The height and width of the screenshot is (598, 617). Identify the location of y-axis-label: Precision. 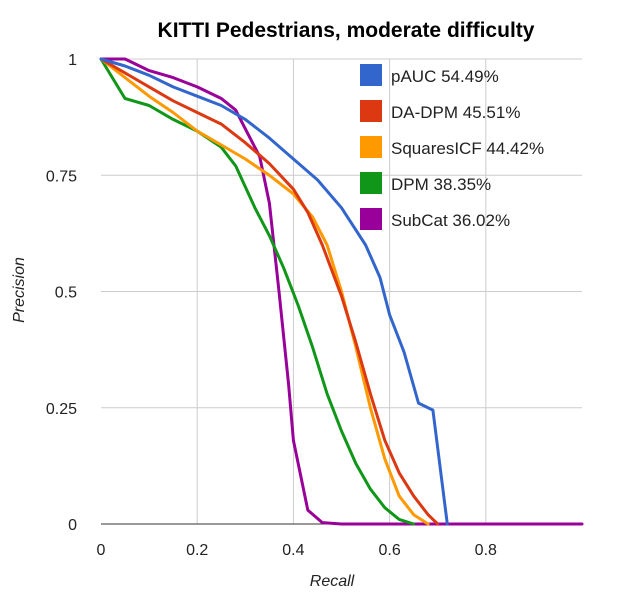
(19, 290).